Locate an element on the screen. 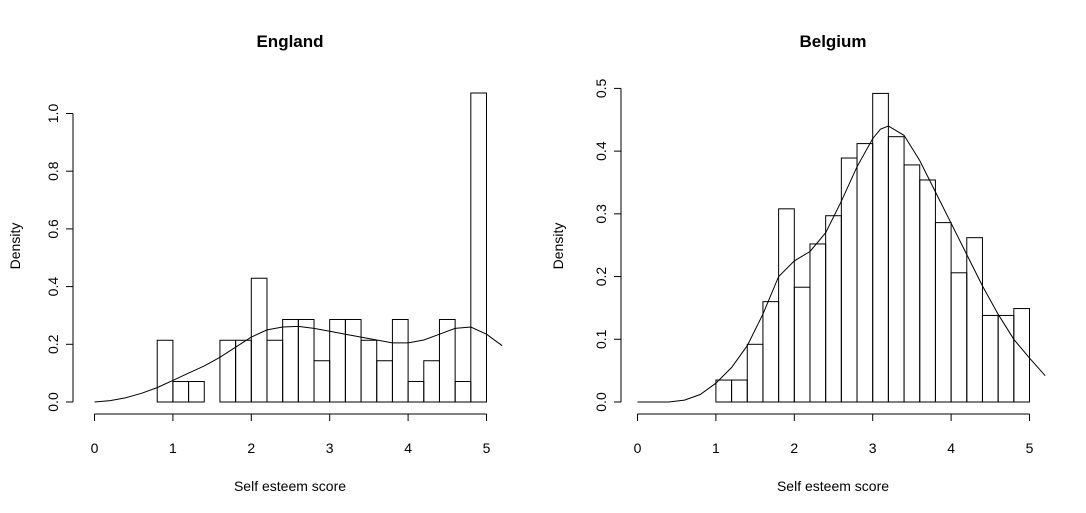  y-tick-label: 0.8 is located at coordinates (53, 171).